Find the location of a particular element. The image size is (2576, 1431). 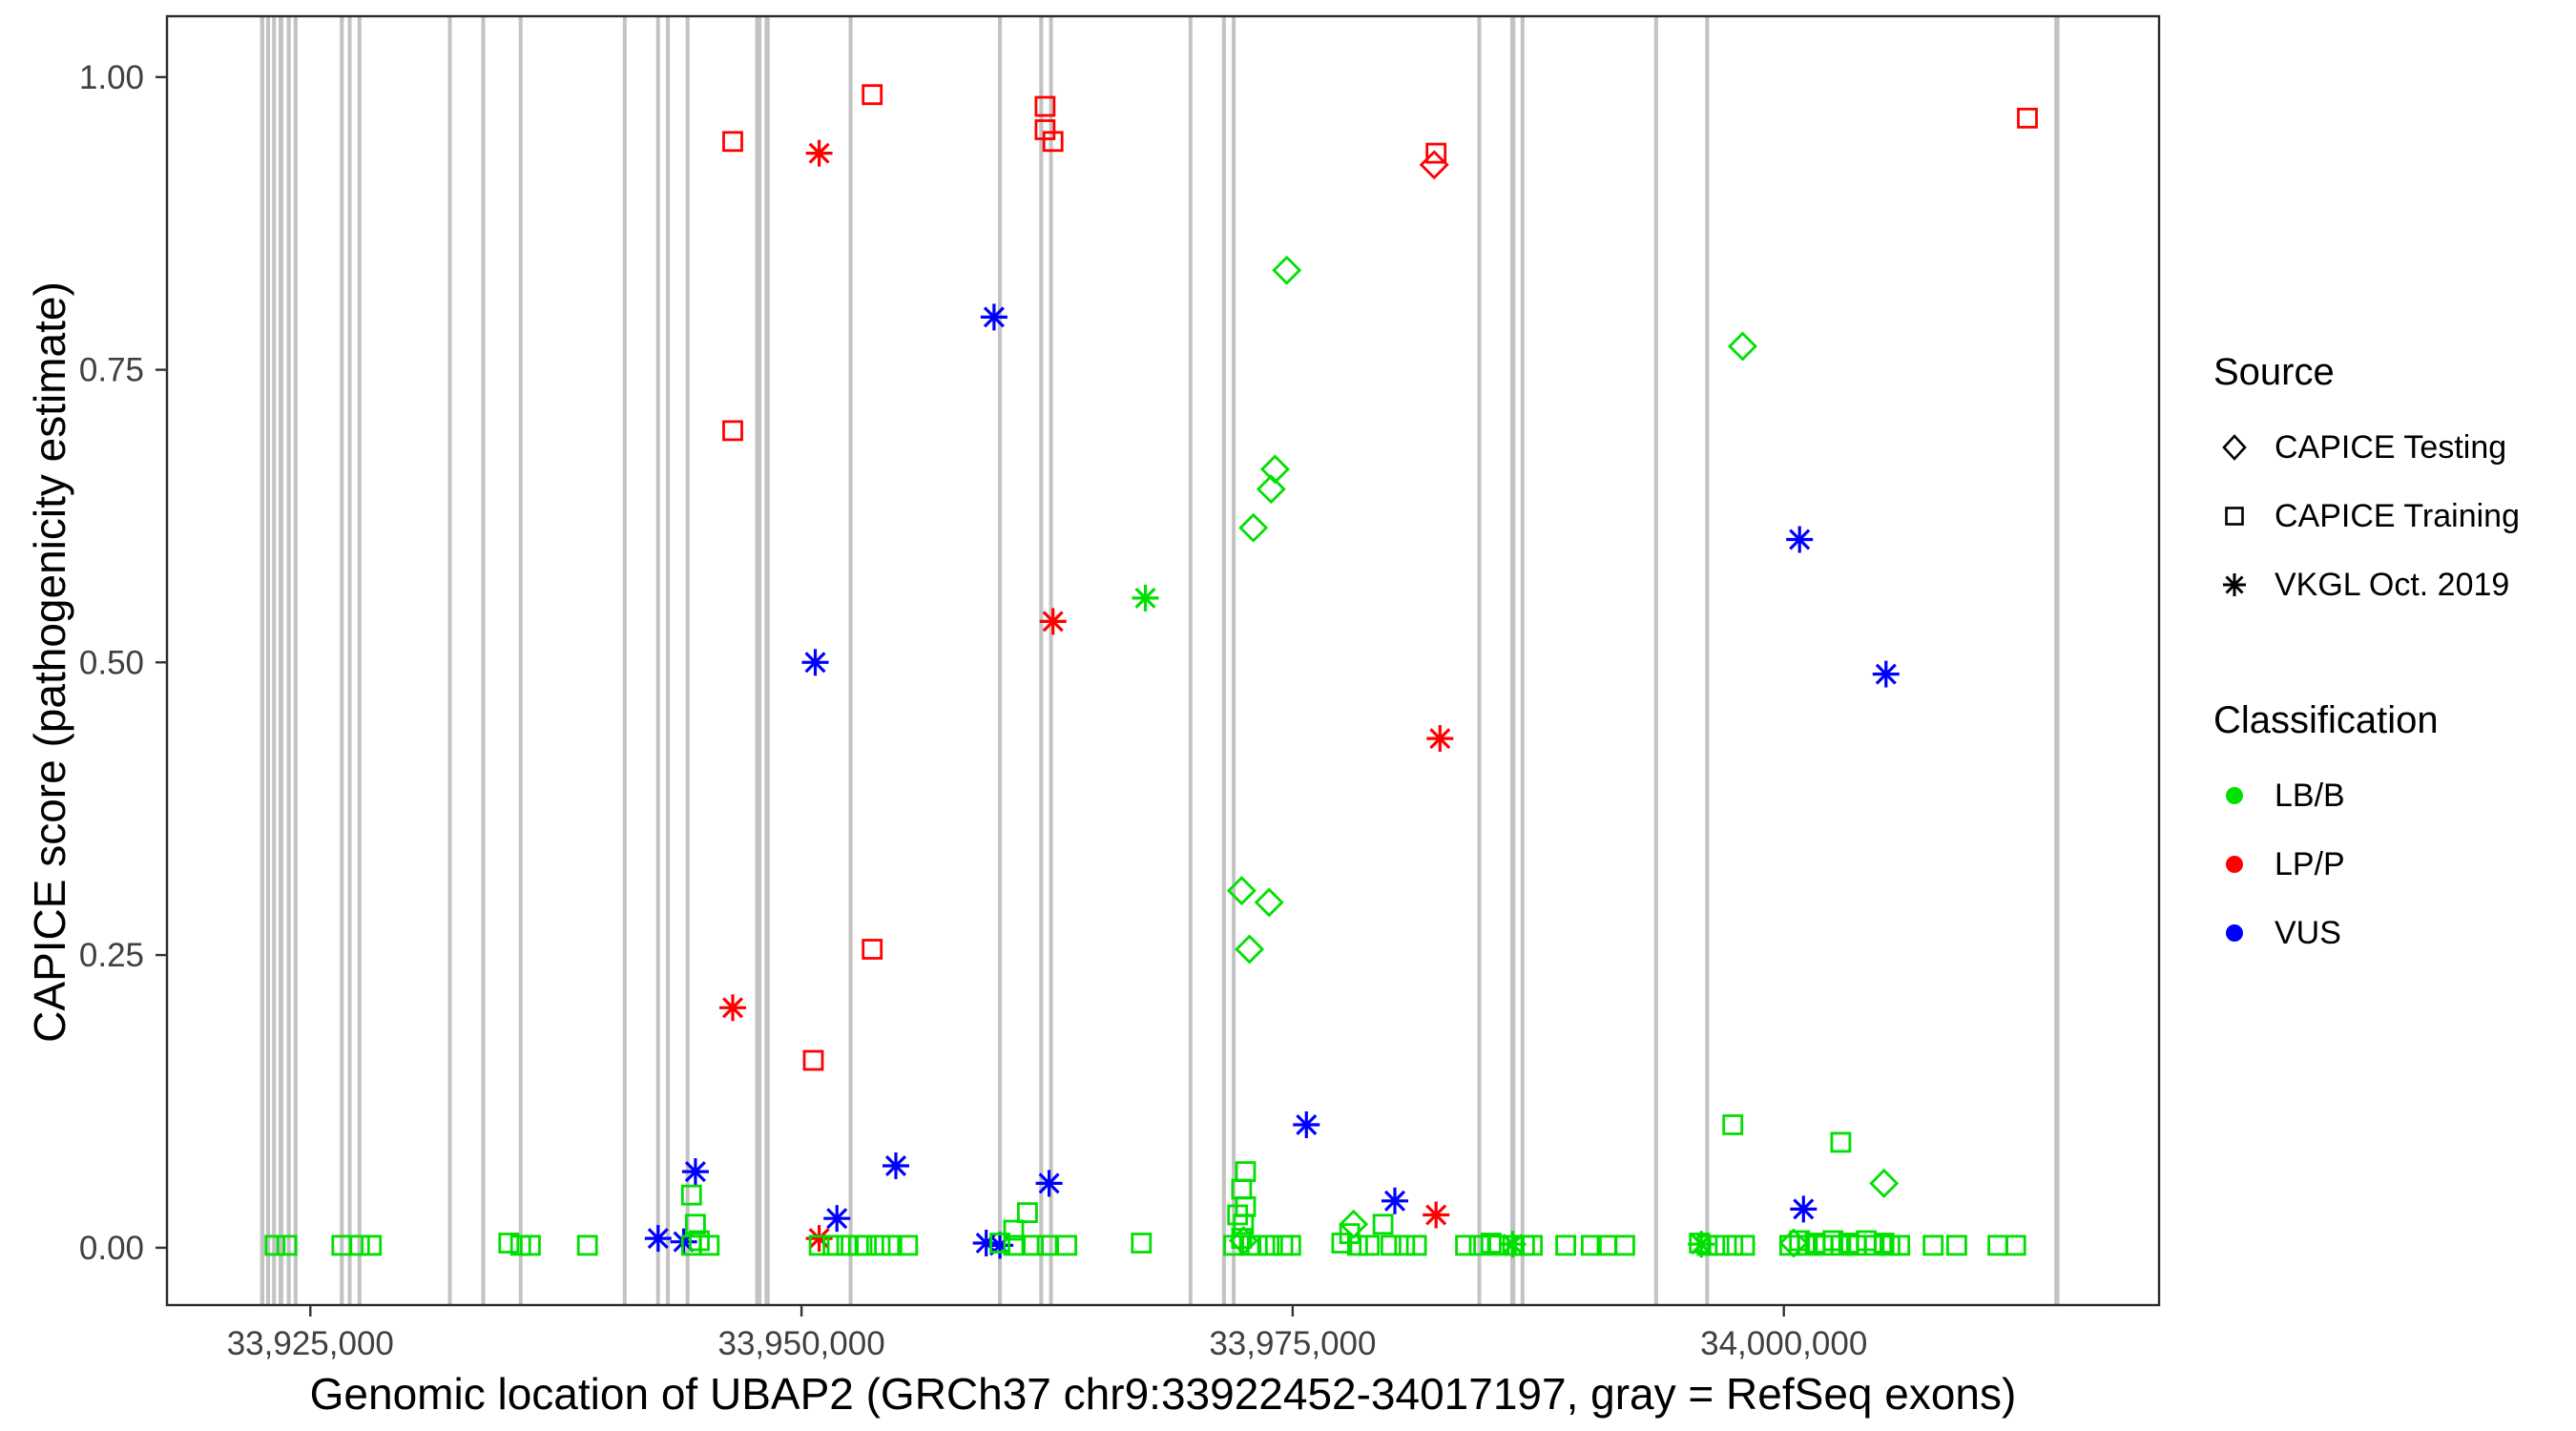

y-axis-title-text: CAPICE score (pathogenicity estimate) is located at coordinates (49, 662).